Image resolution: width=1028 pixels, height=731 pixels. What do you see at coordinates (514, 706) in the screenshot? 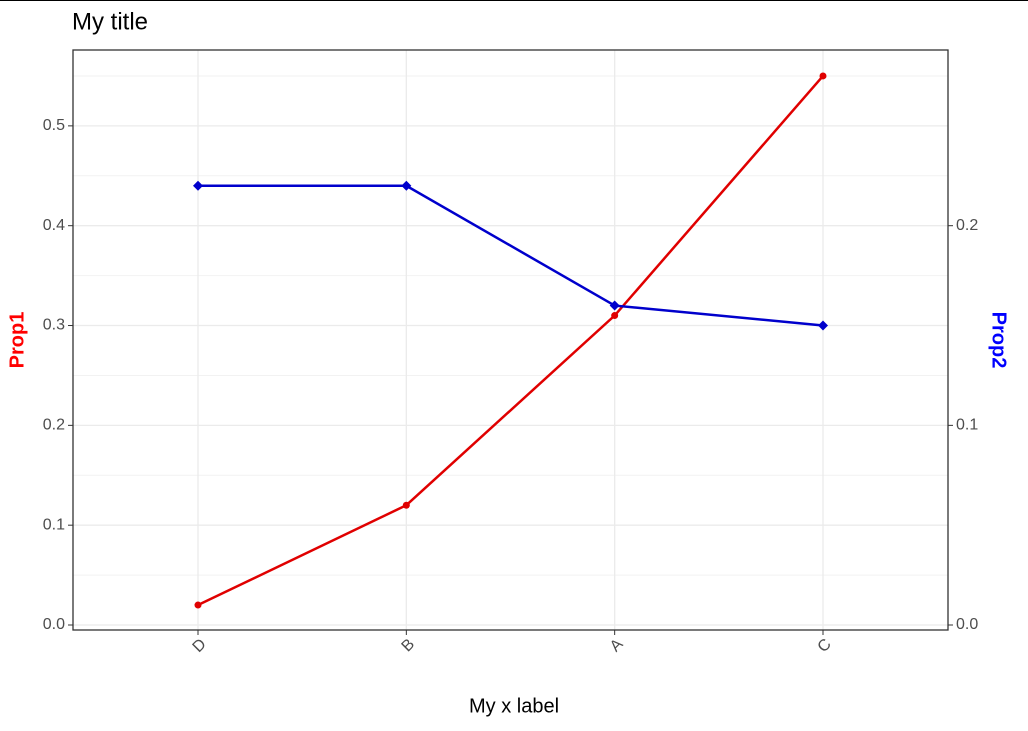
I see `x-axis-title: My x label` at bounding box center [514, 706].